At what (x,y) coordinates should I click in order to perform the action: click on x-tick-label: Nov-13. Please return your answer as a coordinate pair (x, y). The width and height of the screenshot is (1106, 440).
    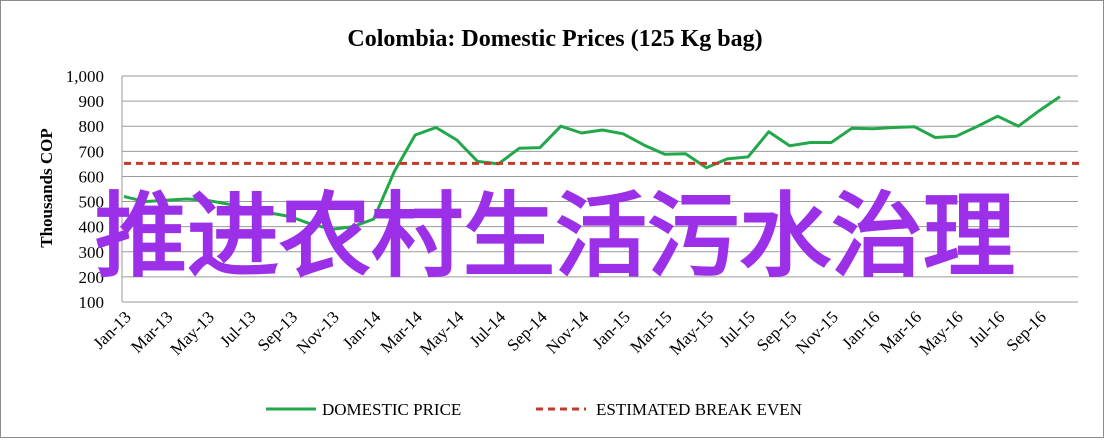
    Looking at the image, I should click on (318, 332).